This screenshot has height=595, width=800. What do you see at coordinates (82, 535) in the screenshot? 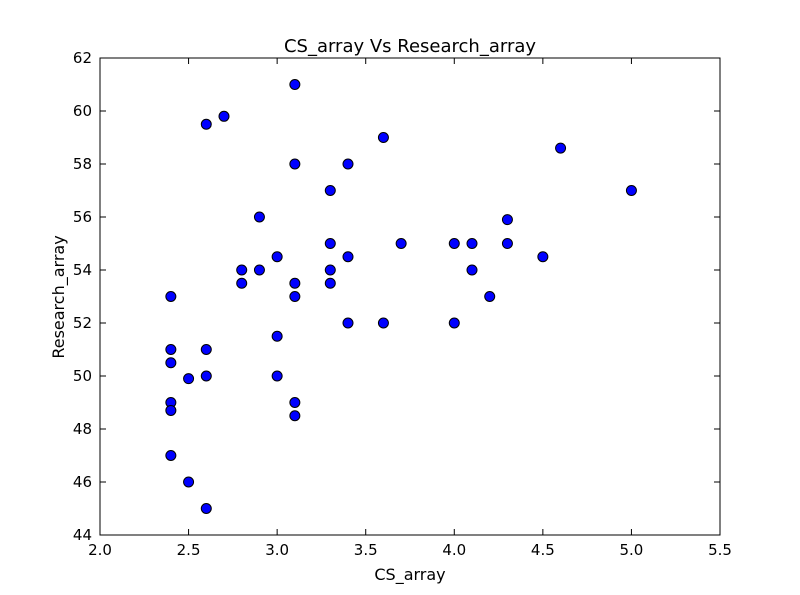
I see `y-tick-label: 44` at bounding box center [82, 535].